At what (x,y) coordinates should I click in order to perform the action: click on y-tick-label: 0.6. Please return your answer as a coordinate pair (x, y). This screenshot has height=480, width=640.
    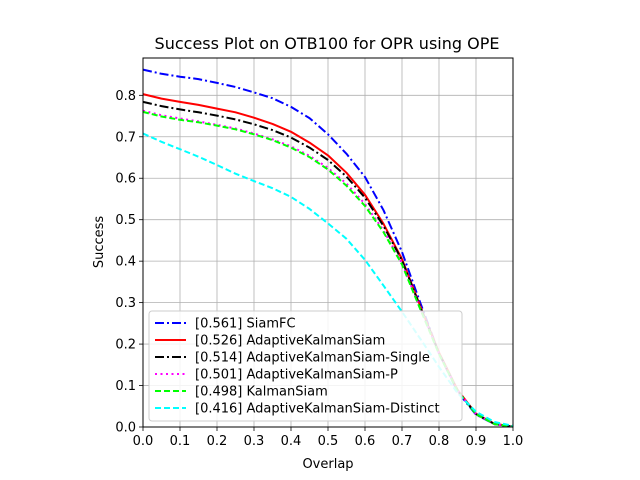
    Looking at the image, I should click on (125, 179).